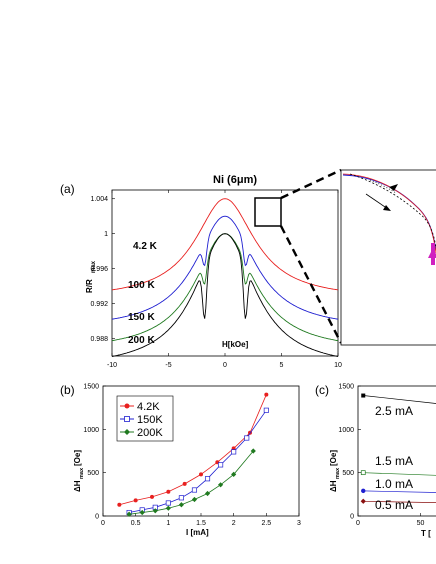  I want to click on c-x-tick-label-0: 0, so click(358, 523).